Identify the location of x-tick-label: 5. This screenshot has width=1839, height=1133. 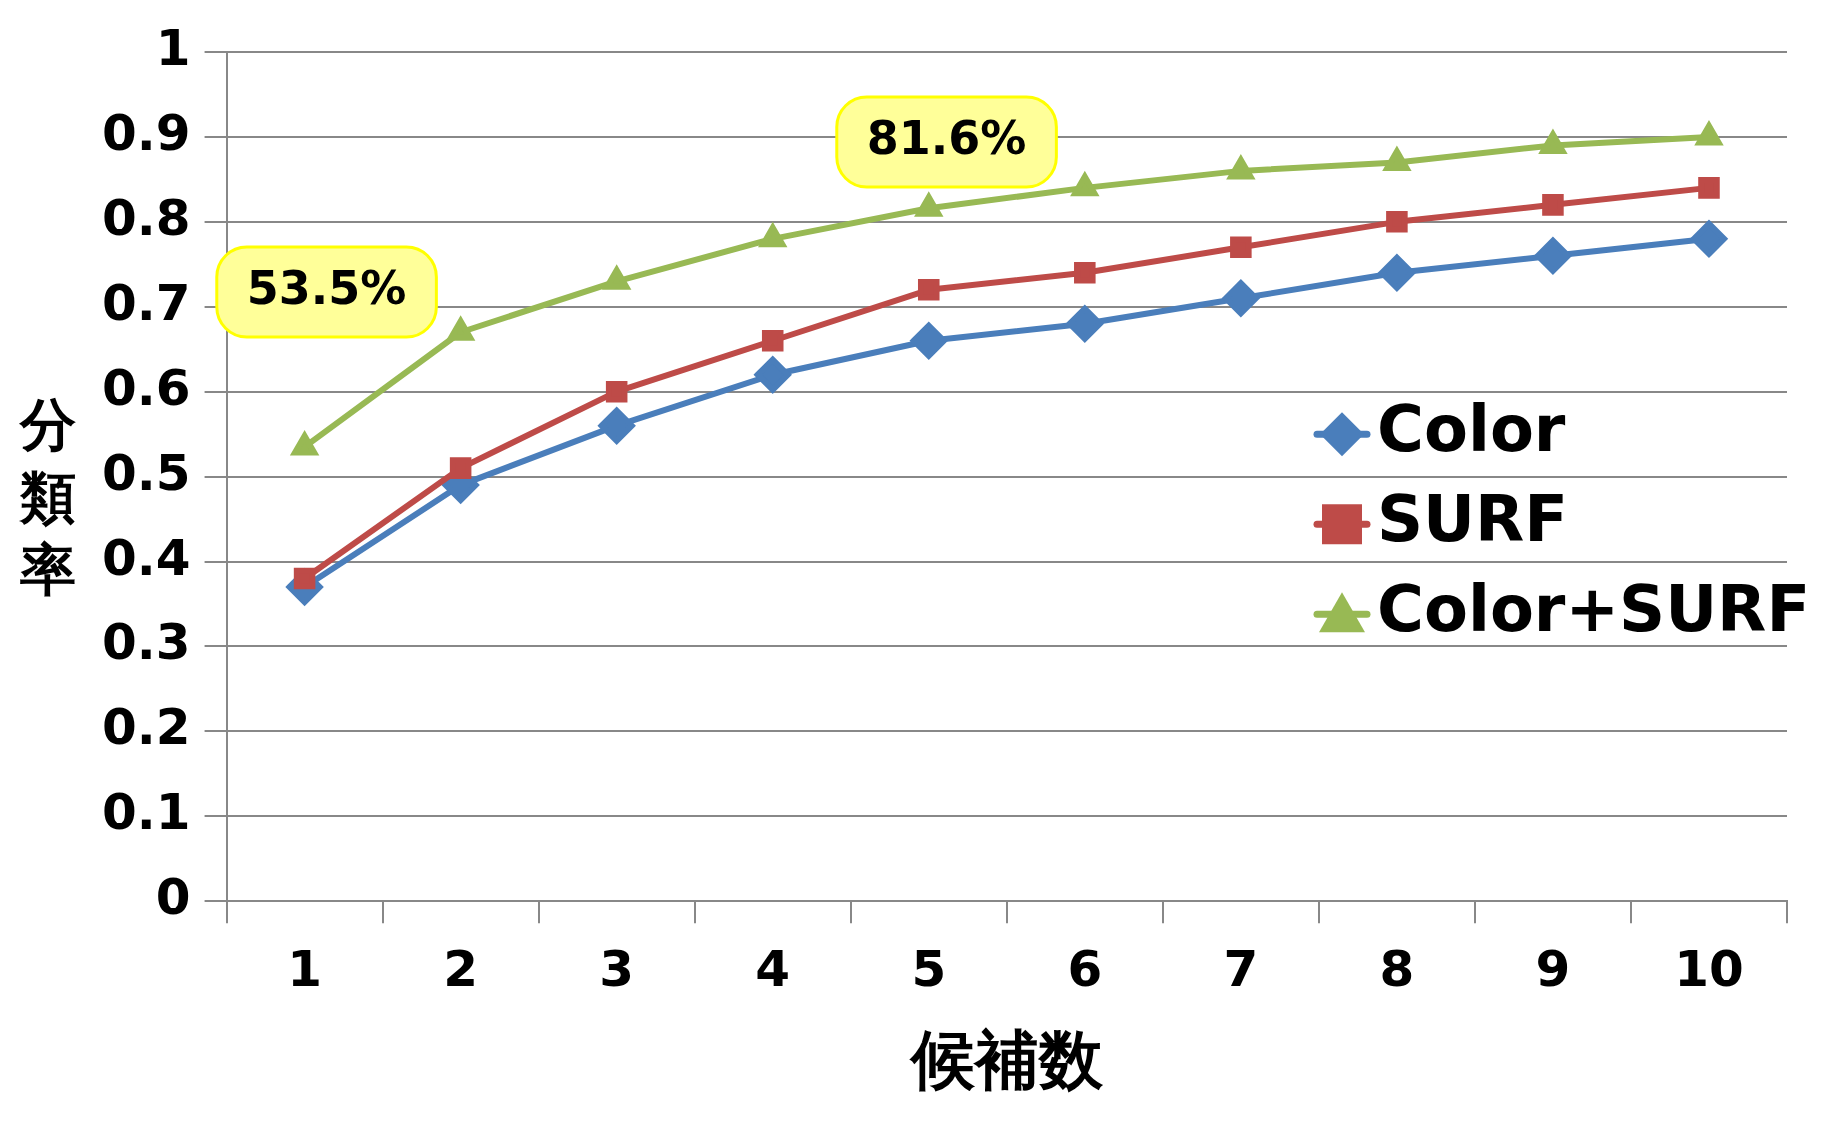
(929, 969).